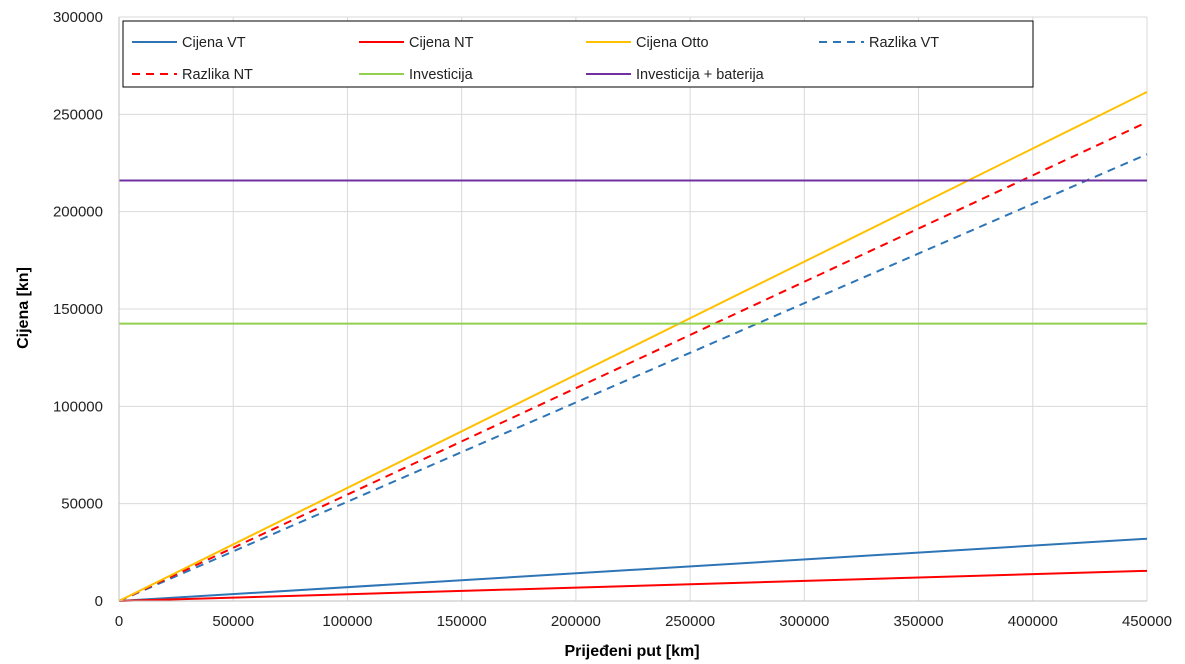  I want to click on x-tick-label: 400000, so click(1033, 621).